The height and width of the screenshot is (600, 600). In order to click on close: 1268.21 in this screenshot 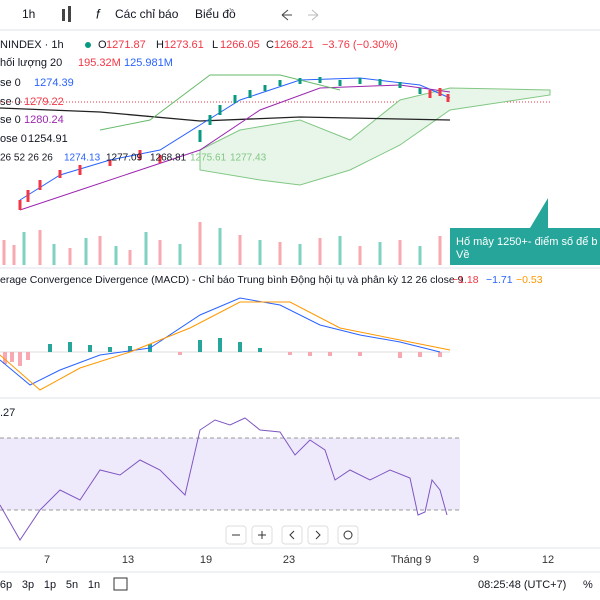, I will do `click(294, 45)`.